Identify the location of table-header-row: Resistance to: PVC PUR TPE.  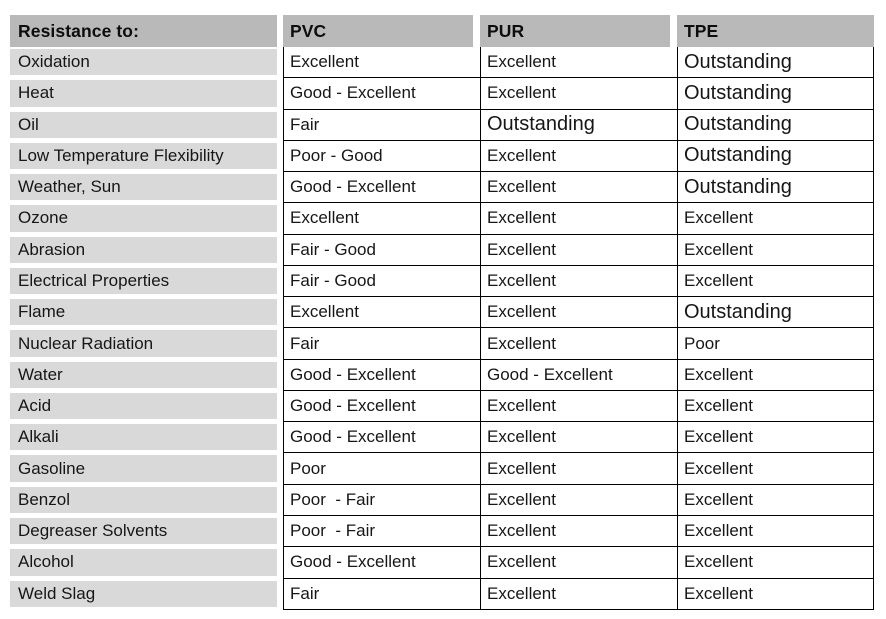
(442, 31).